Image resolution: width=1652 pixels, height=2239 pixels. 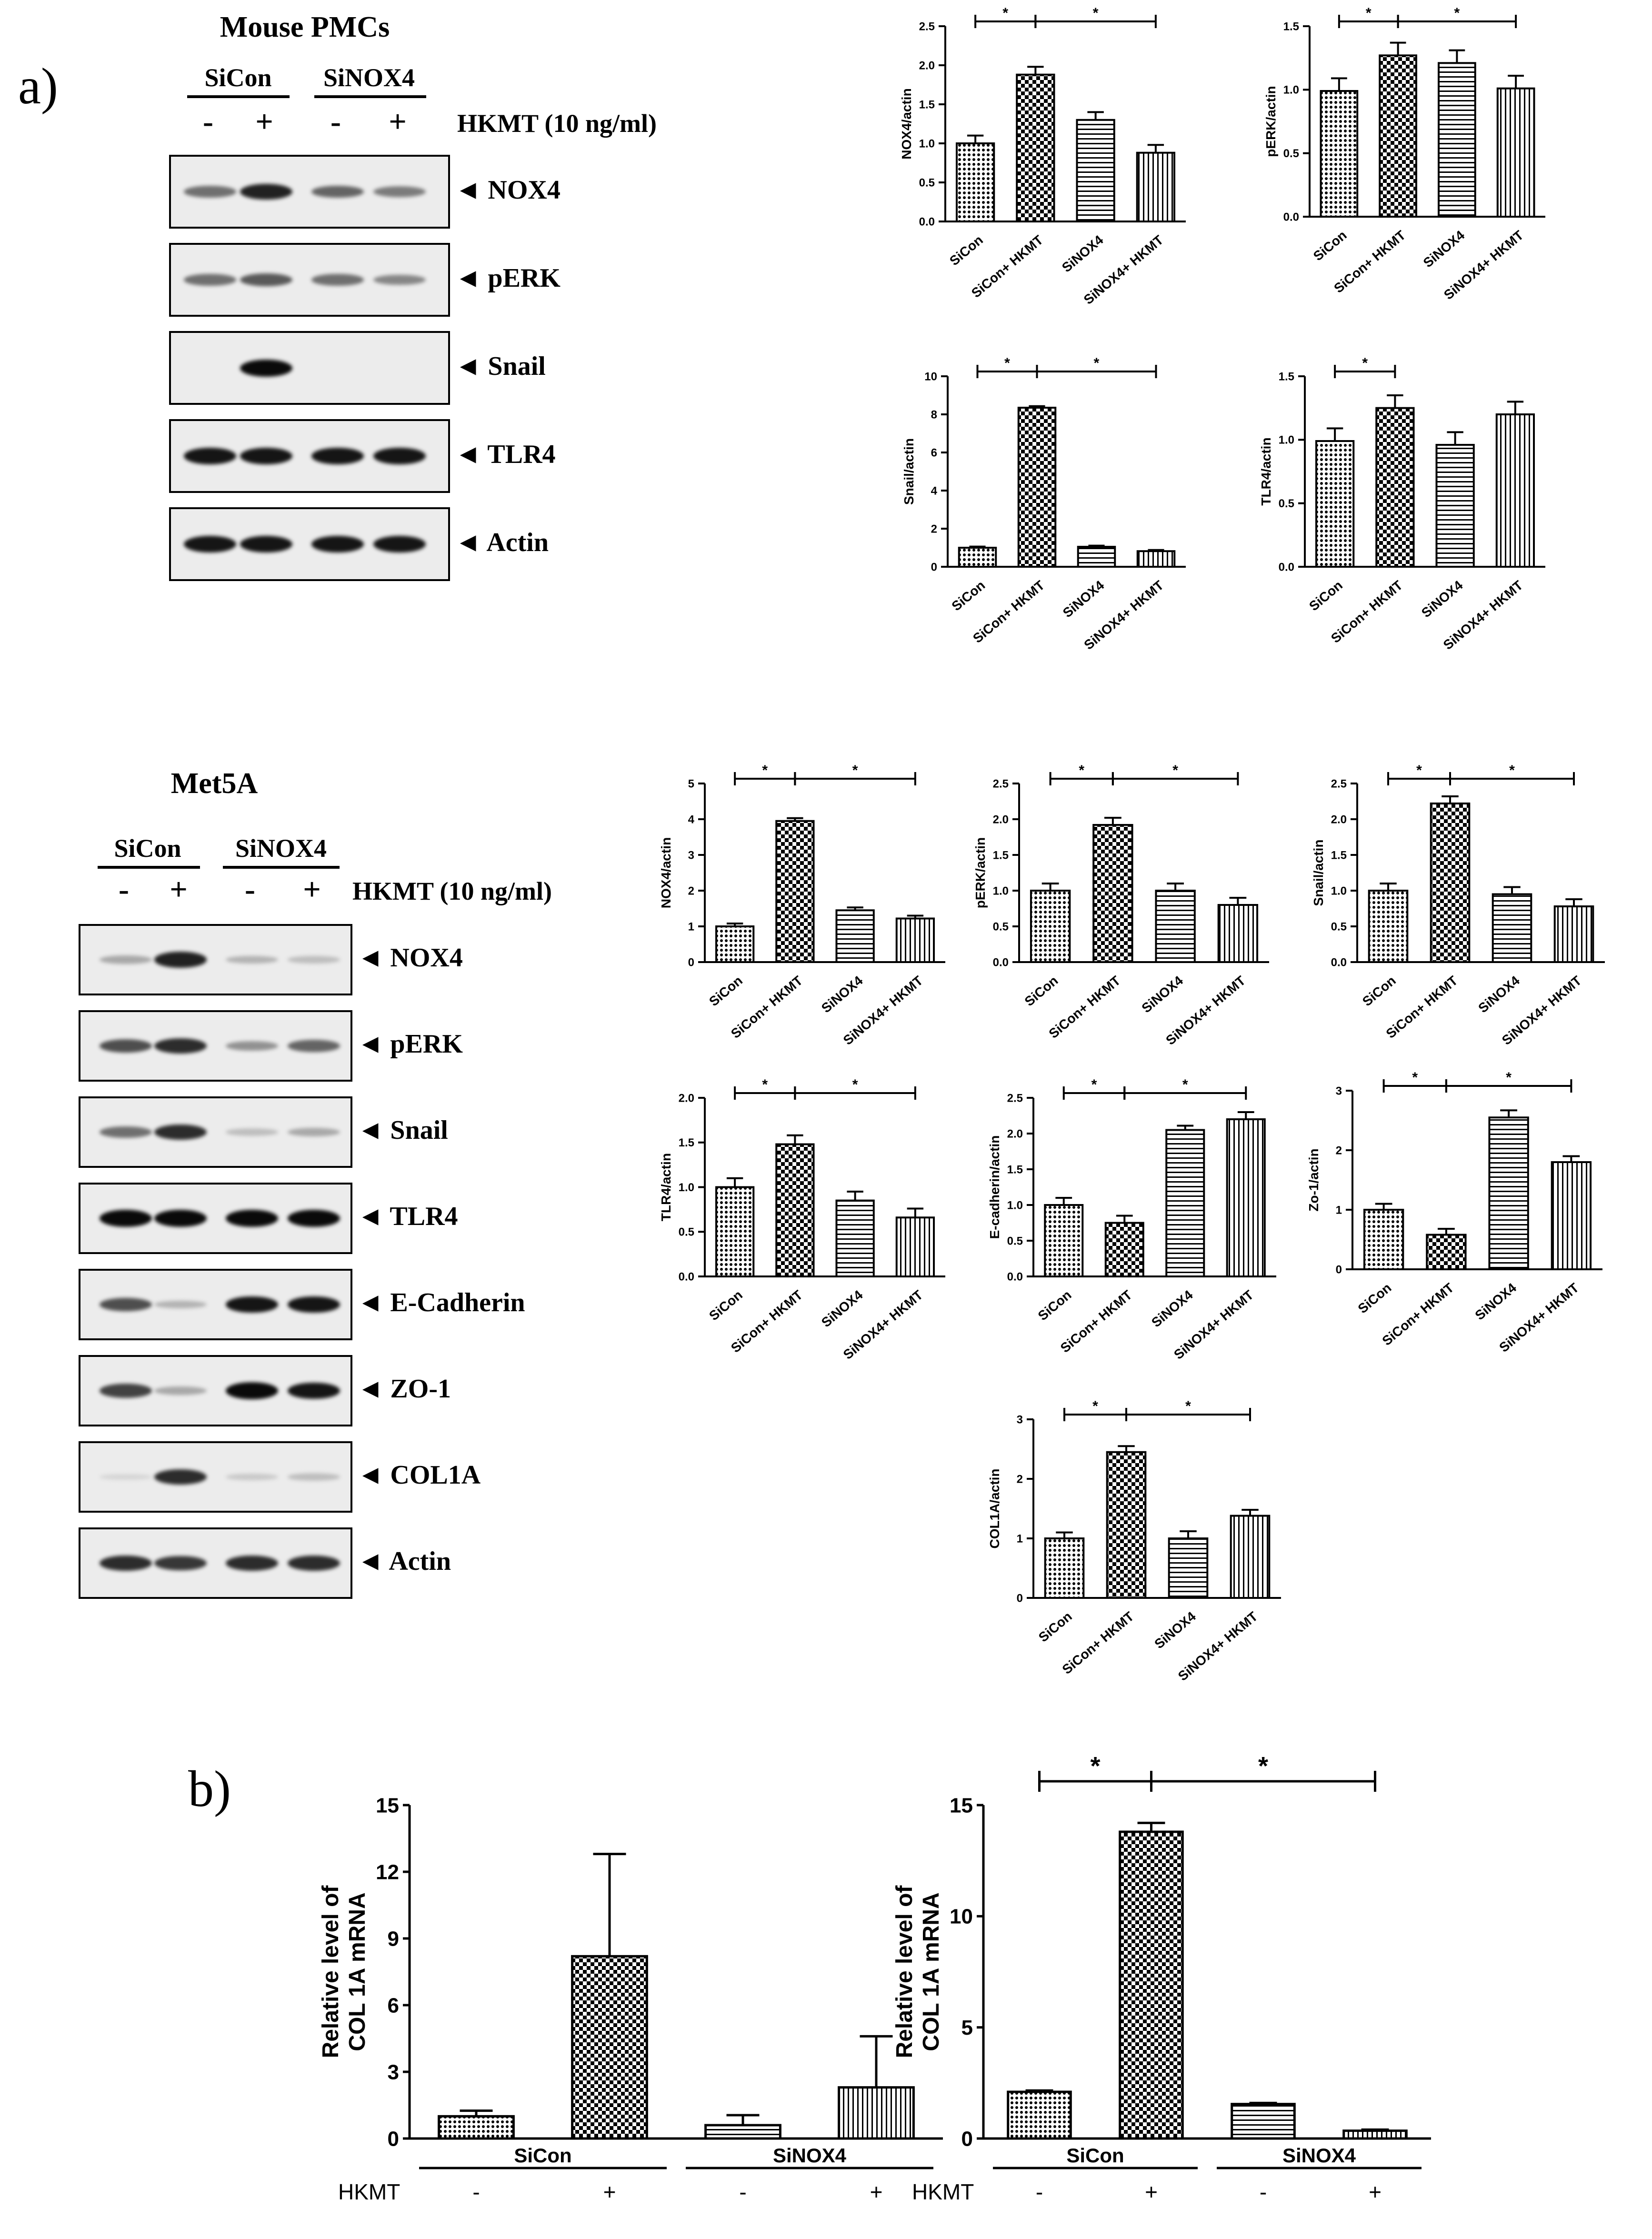 What do you see at coordinates (904, 1971) in the screenshot?
I see `y-axis-label: Relative level of` at bounding box center [904, 1971].